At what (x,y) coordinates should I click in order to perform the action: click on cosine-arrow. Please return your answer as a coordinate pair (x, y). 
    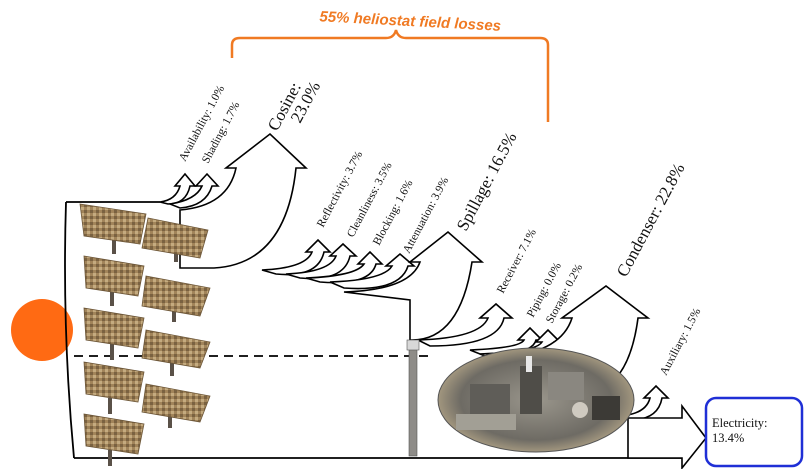
    Looking at the image, I should click on (244, 200).